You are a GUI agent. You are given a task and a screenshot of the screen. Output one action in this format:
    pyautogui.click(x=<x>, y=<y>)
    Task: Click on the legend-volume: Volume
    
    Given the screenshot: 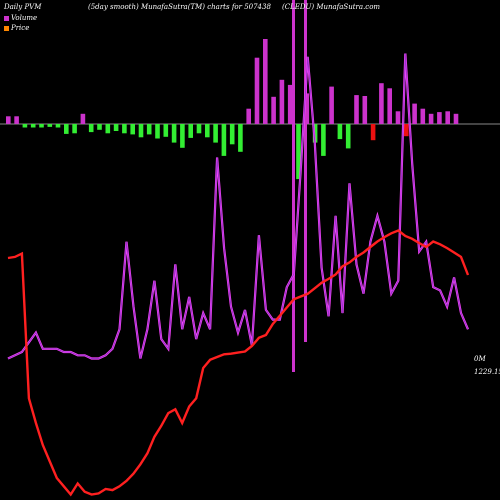 What is the action you would take?
    pyautogui.click(x=20, y=18)
    